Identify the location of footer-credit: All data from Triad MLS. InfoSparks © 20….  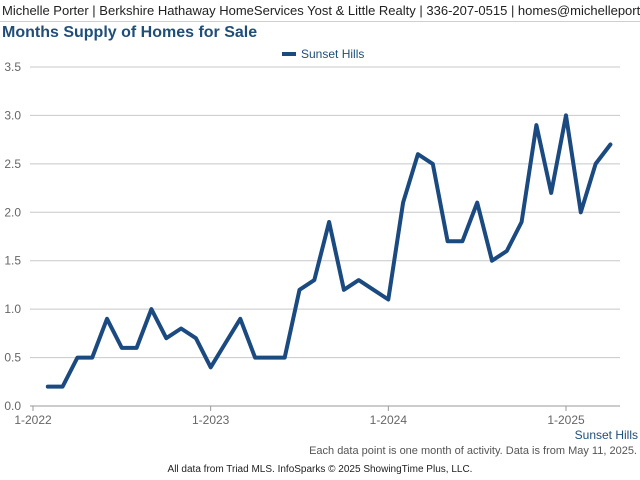
(320, 469).